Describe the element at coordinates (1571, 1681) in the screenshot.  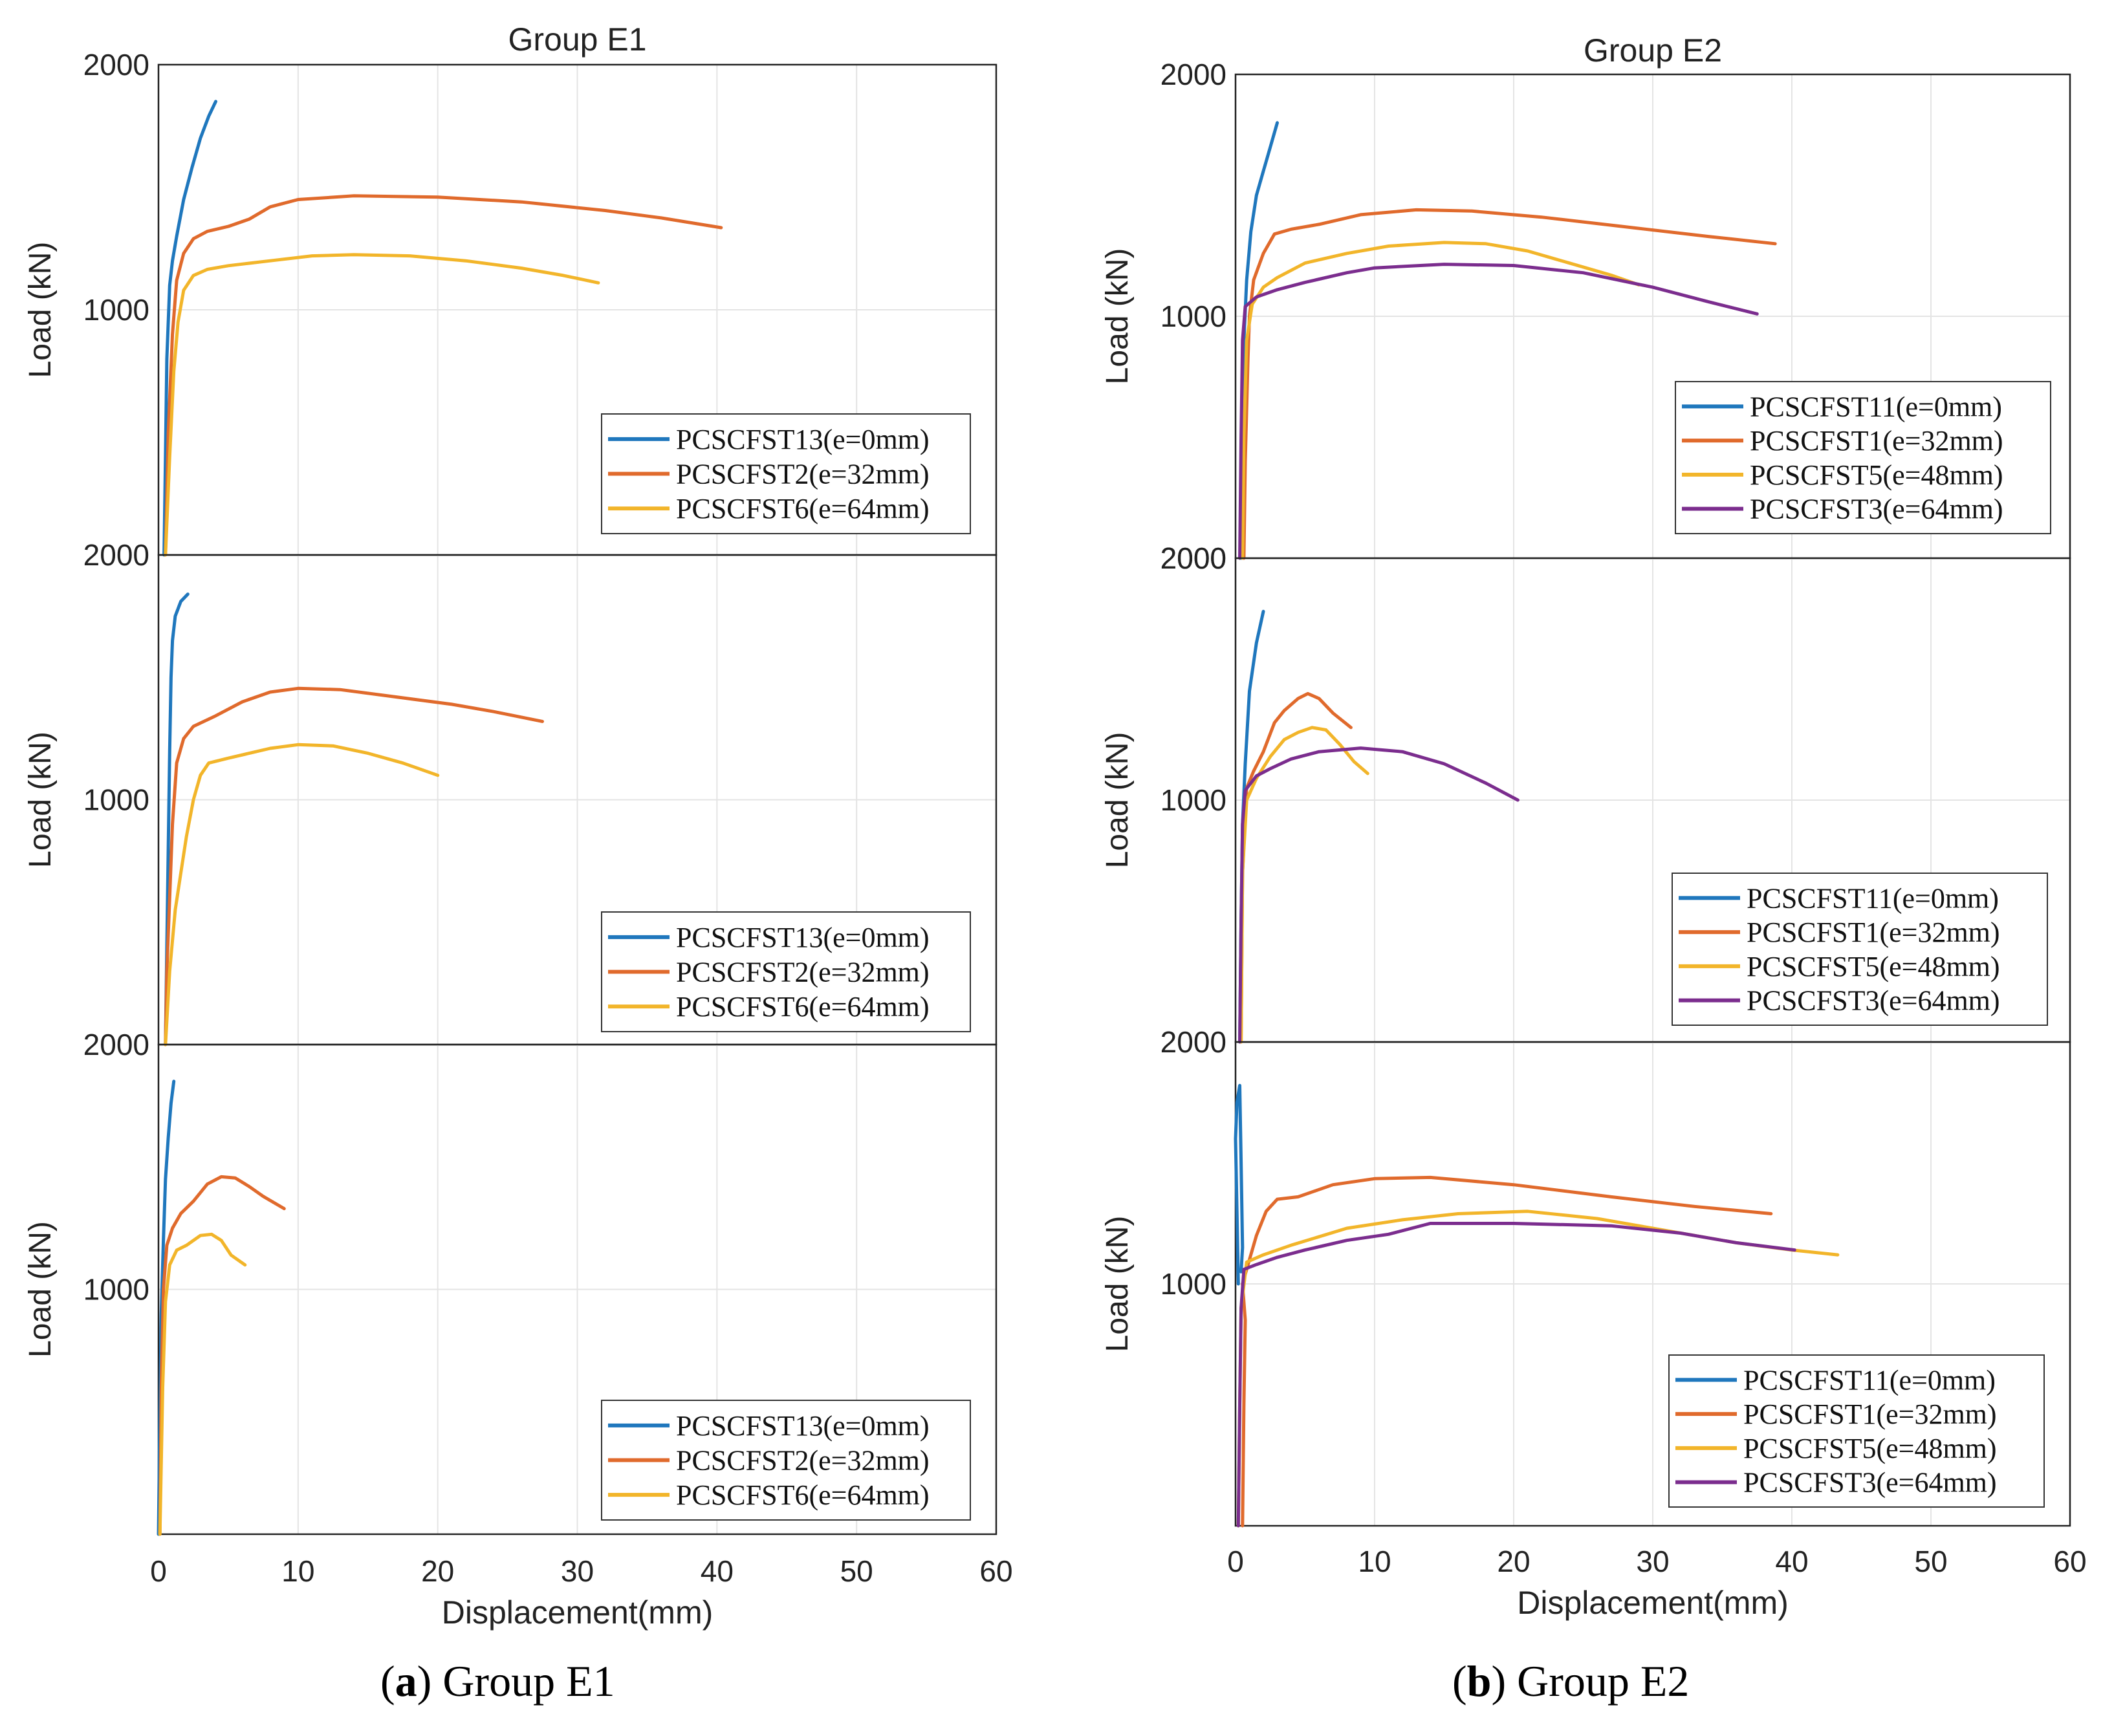
I see `caption-b: (b) Group E2` at that location.